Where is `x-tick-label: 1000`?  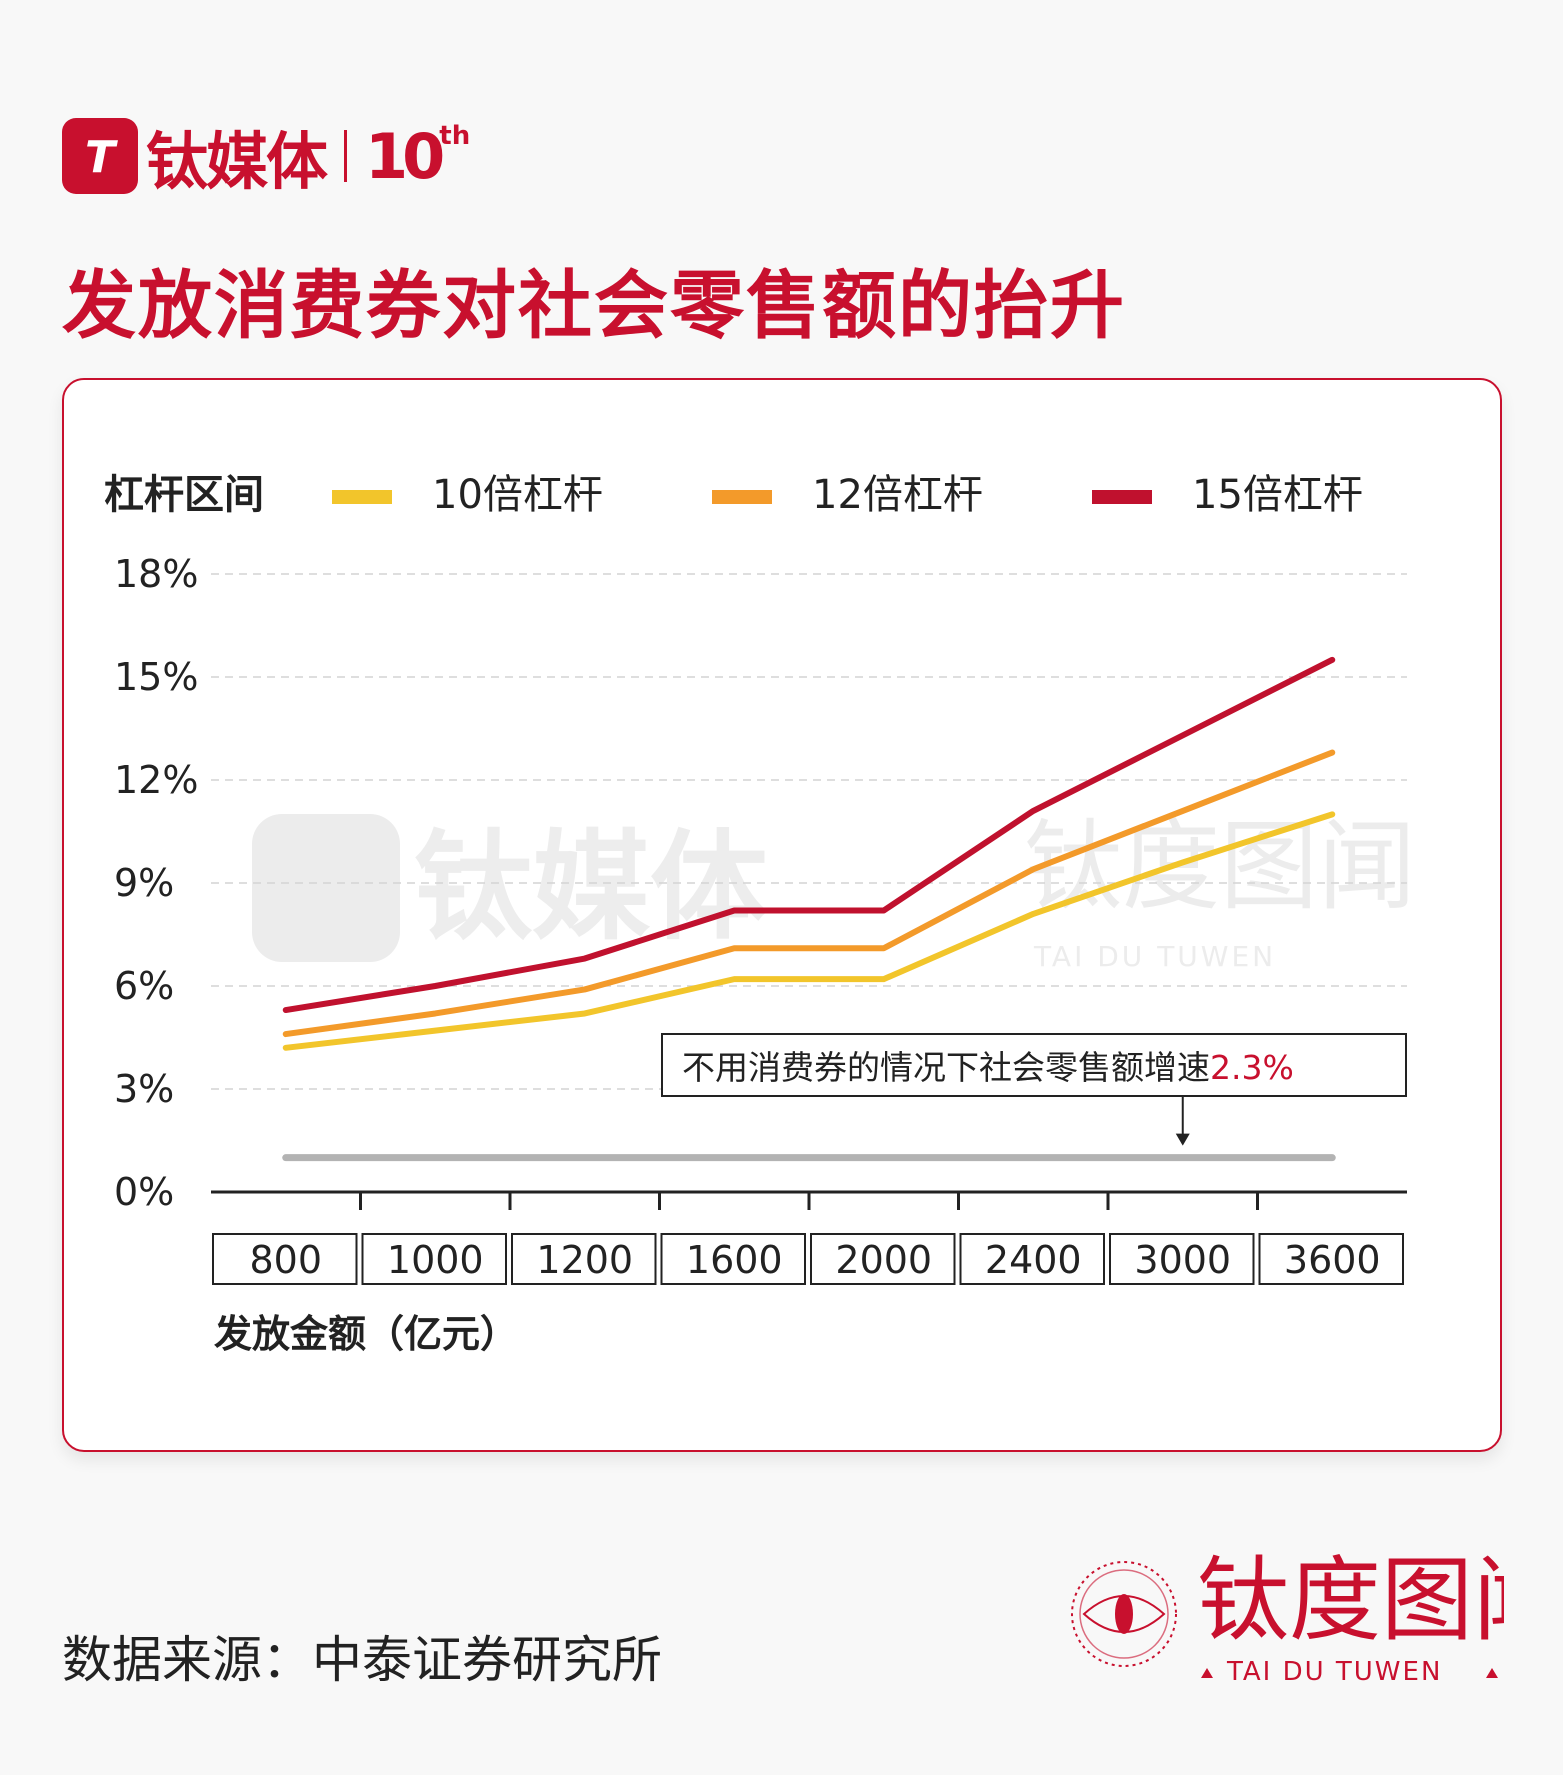 x-tick-label: 1000 is located at coordinates (435, 1260).